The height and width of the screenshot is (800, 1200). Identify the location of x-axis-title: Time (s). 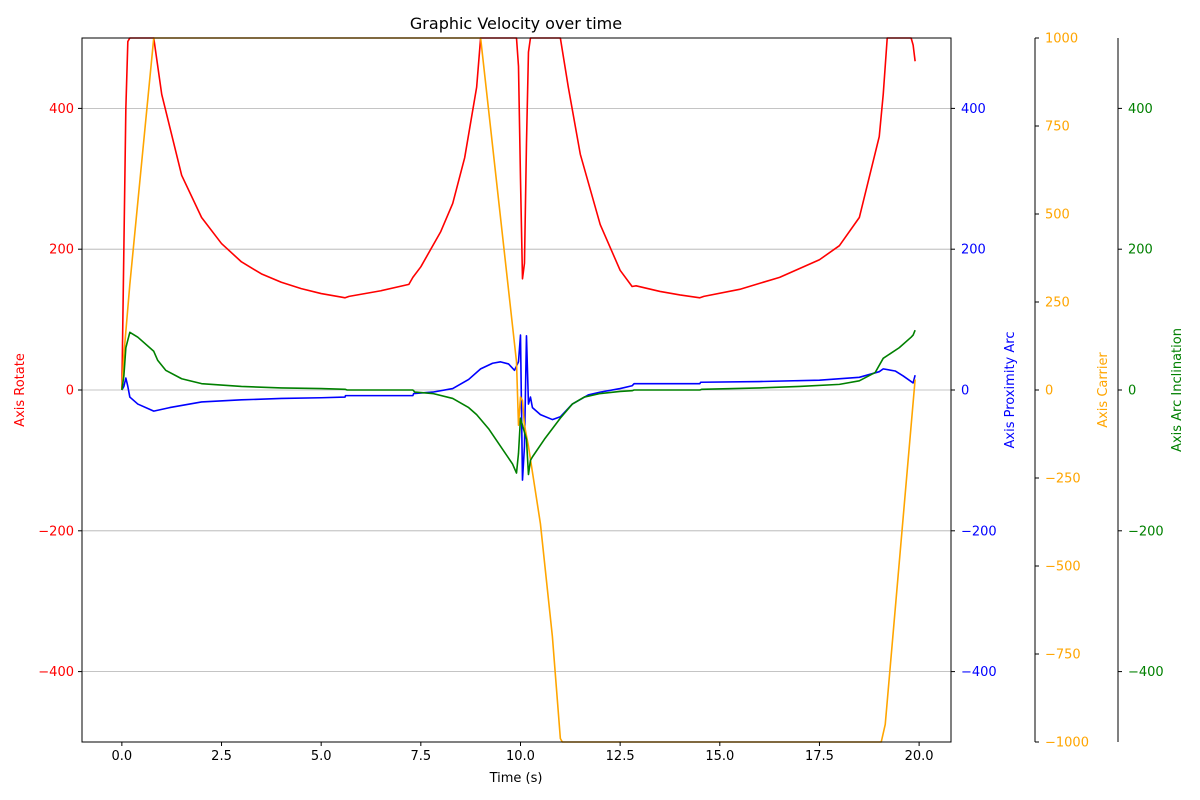
(516, 778).